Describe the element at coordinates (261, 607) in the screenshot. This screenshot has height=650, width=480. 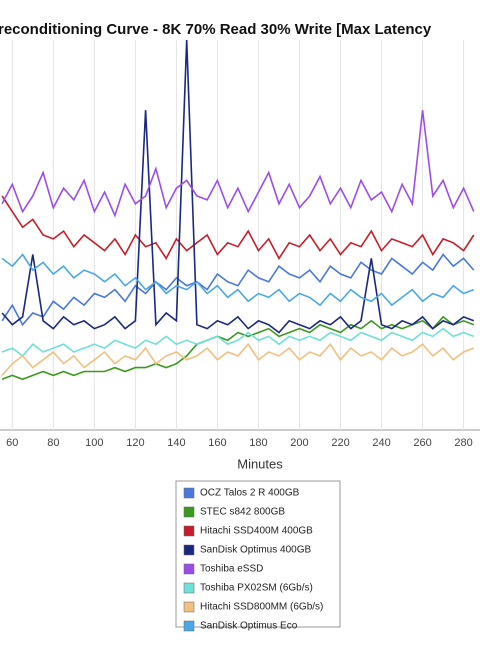
I see `legend-label: Hitachi SSD800MM (6Gb/s)` at that location.